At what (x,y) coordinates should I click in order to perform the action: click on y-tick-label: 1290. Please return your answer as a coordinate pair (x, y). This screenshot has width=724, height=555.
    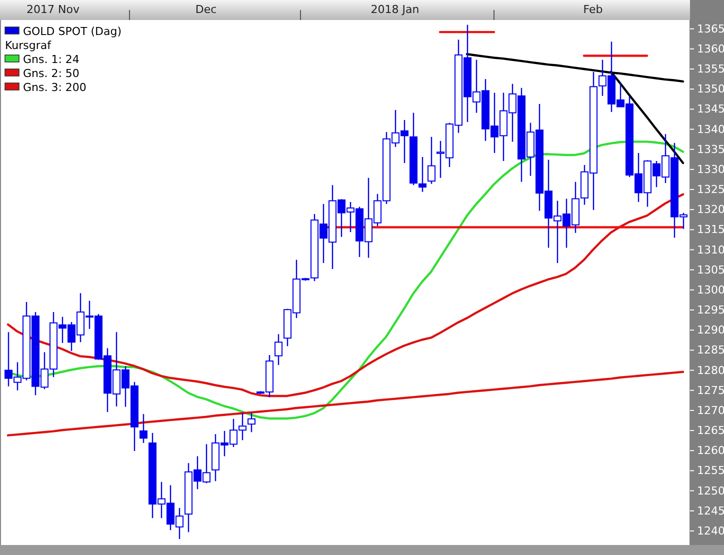
    Looking at the image, I should click on (710, 330).